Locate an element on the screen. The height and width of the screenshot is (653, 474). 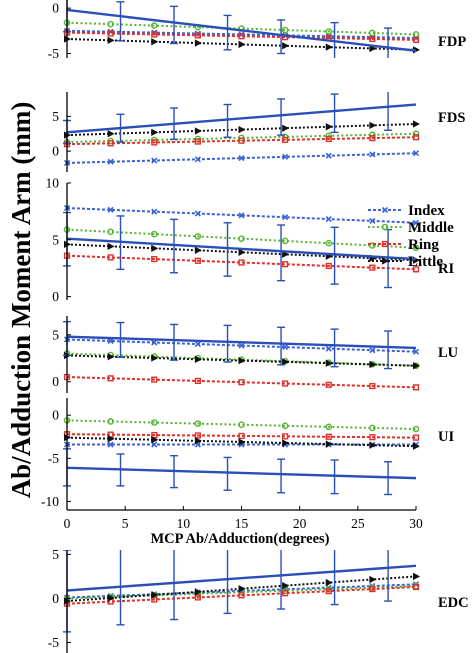
series-line-index is located at coordinates (241, 34).